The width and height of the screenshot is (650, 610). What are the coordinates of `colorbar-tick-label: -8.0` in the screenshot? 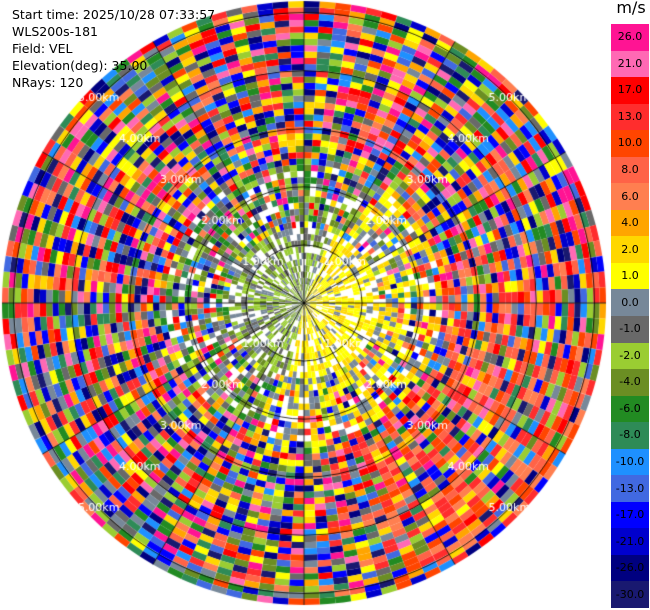 It's located at (630, 435).